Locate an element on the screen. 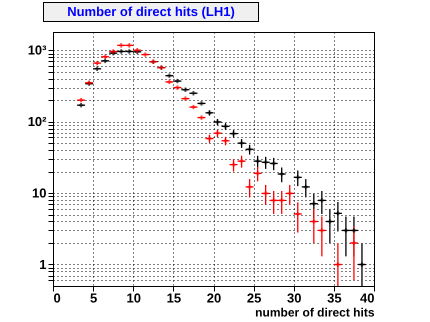  chart-title: Number of direct hits (LH1) is located at coordinates (151, 12).